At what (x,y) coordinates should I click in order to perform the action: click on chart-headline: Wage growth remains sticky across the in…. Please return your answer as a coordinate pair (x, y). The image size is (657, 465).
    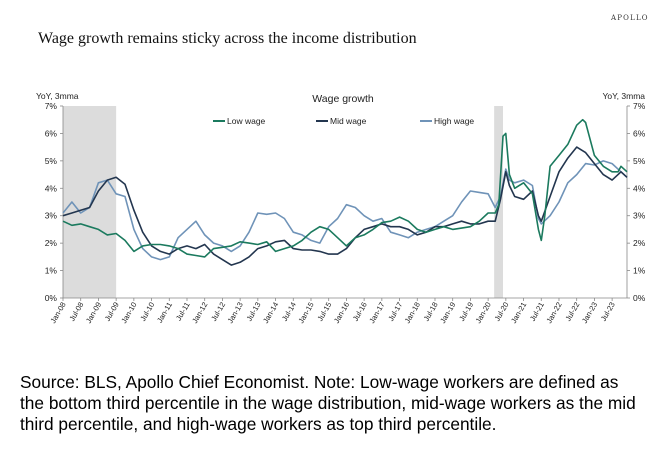
    Looking at the image, I should click on (227, 38).